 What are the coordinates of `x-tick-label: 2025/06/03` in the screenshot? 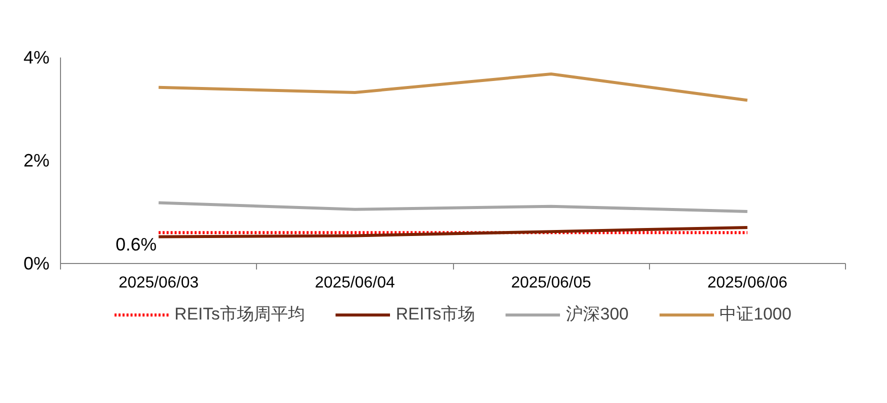 It's located at (158, 283).